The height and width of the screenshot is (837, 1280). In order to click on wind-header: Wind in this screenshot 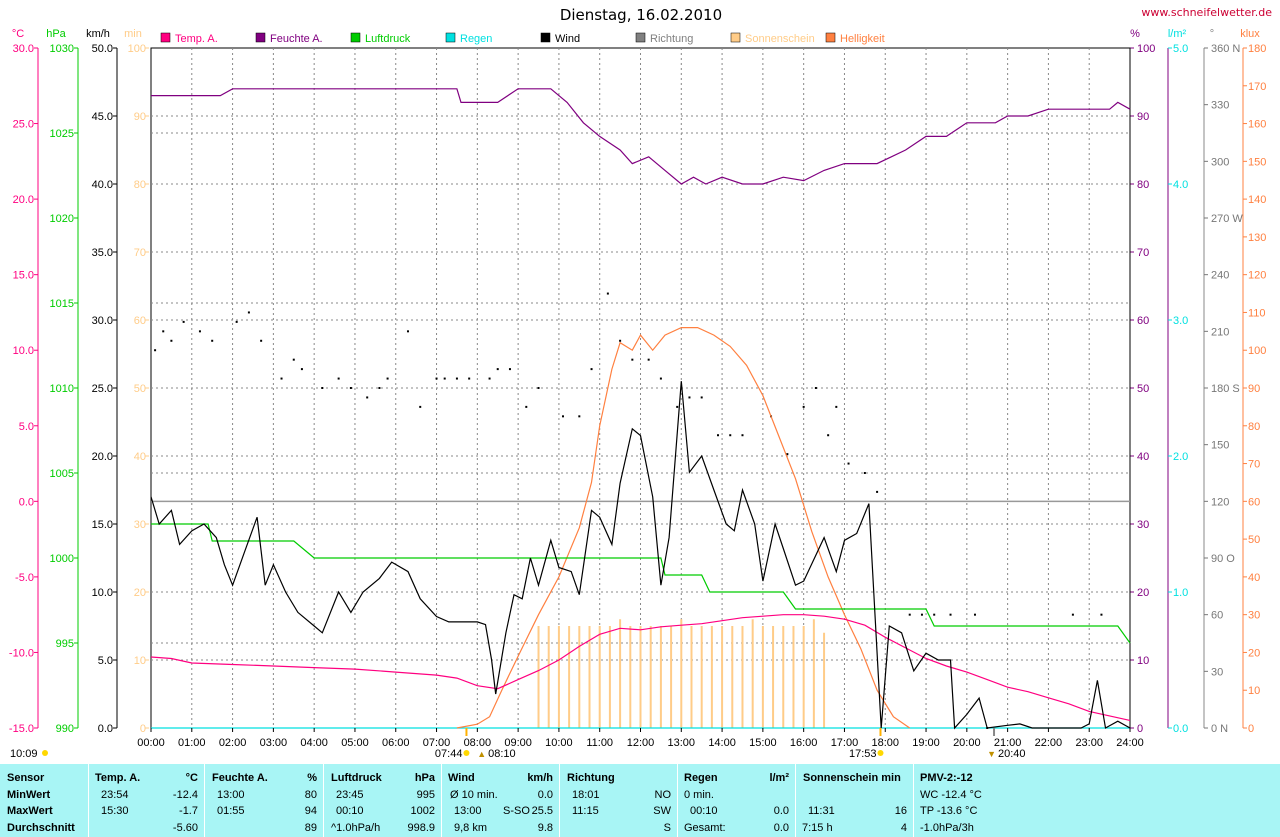, I will do `click(461, 778)`.